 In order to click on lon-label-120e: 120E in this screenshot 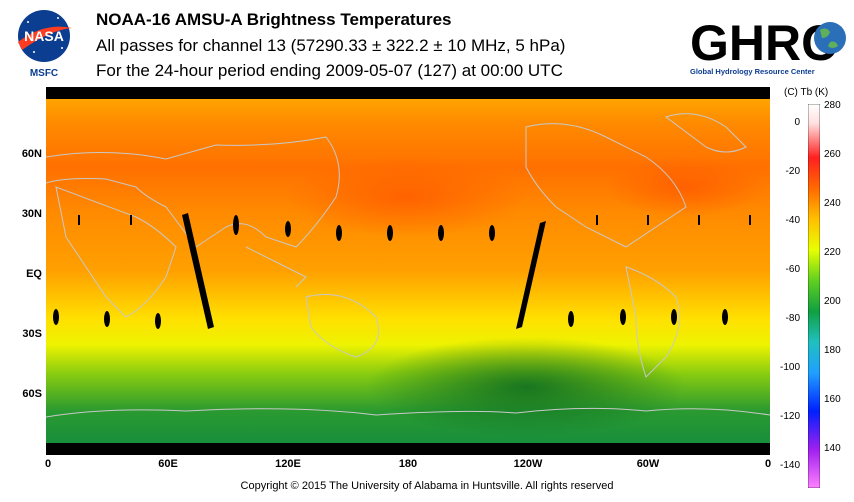, I will do `click(288, 464)`.